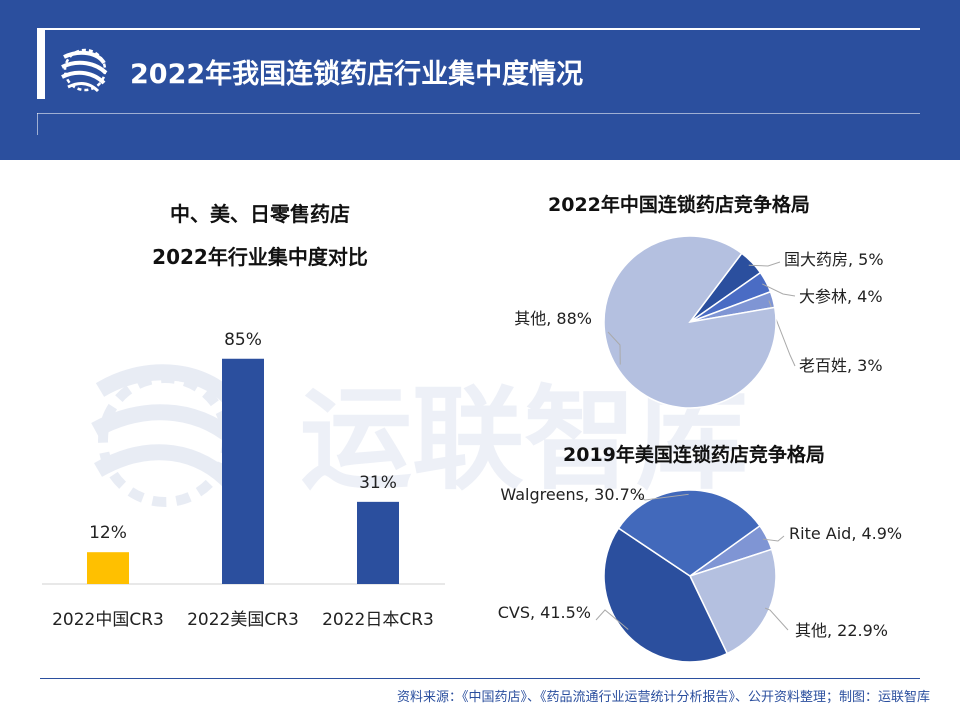 This screenshot has height=721, width=960. Describe the element at coordinates (84, 70) in the screenshot. I see `logo-icon` at that location.